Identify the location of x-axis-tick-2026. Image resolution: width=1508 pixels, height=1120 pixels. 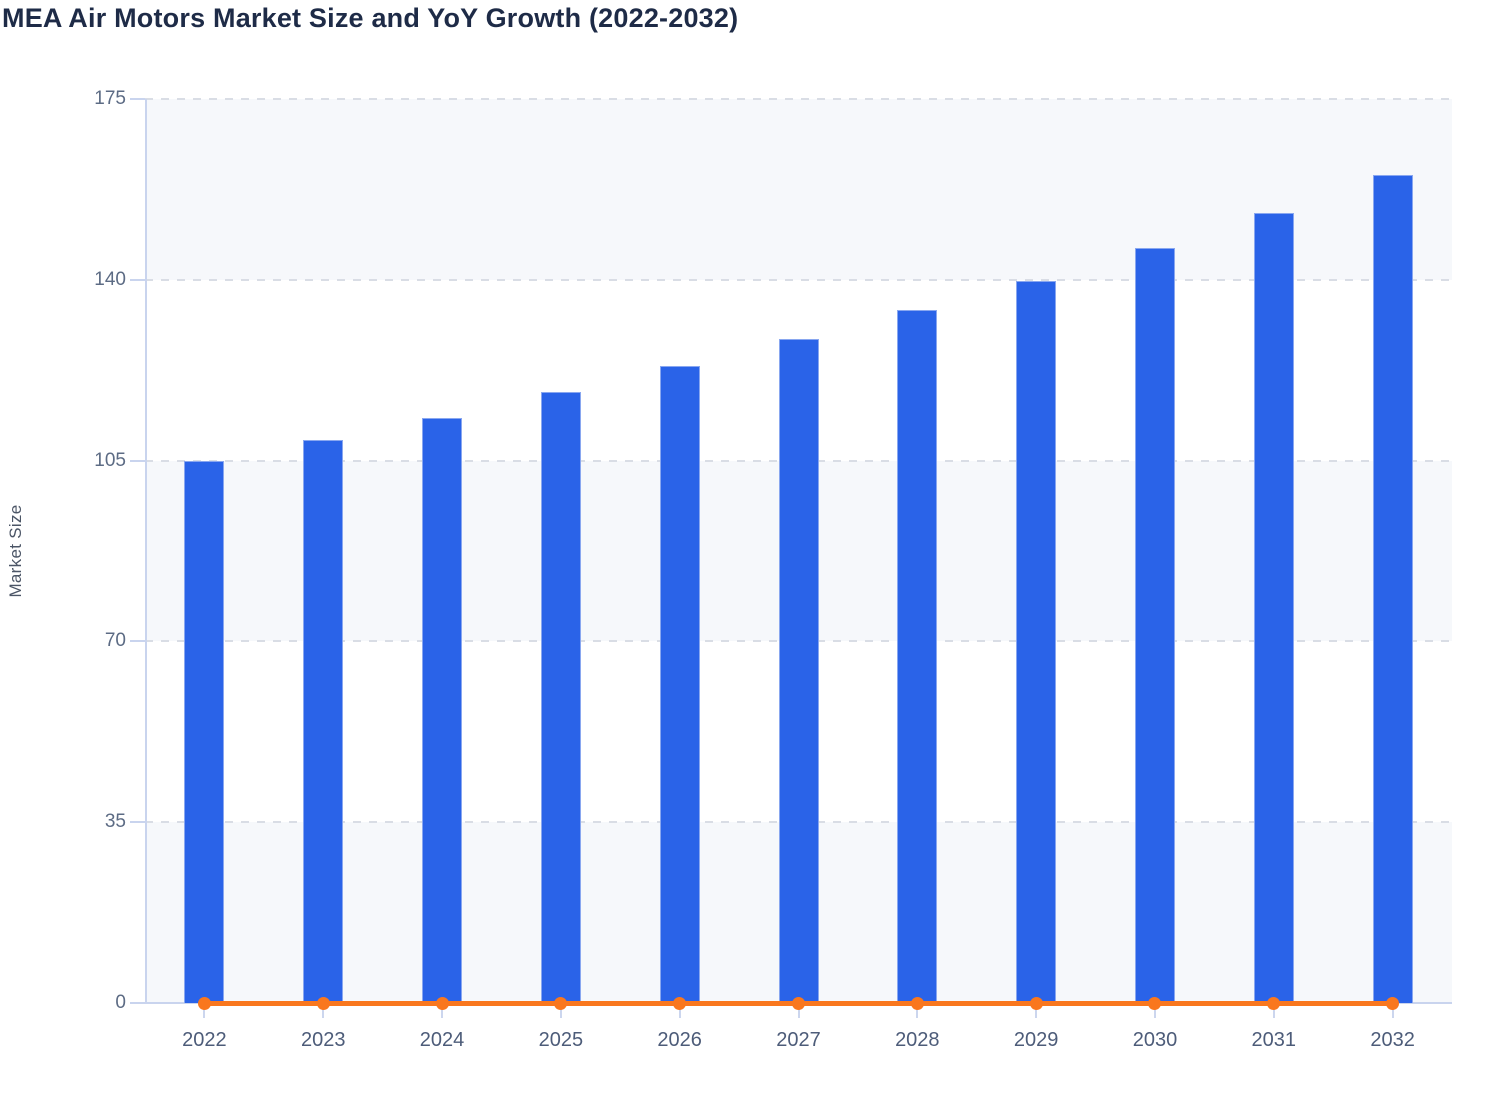
(679, 1012).